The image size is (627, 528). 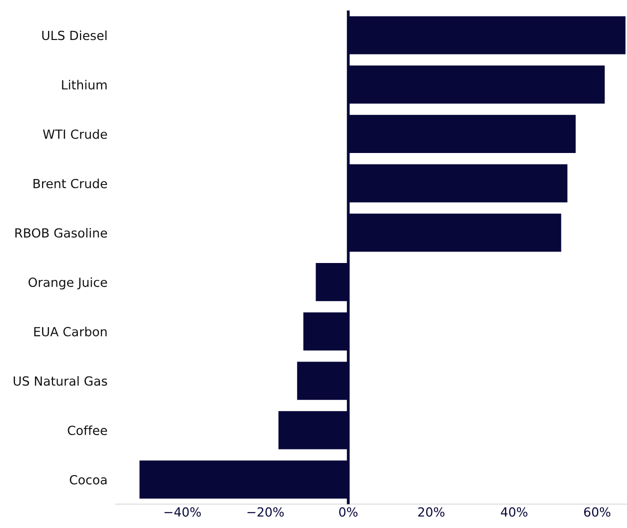 What do you see at coordinates (597, 512) in the screenshot?
I see `x-tick-label: 60%` at bounding box center [597, 512].